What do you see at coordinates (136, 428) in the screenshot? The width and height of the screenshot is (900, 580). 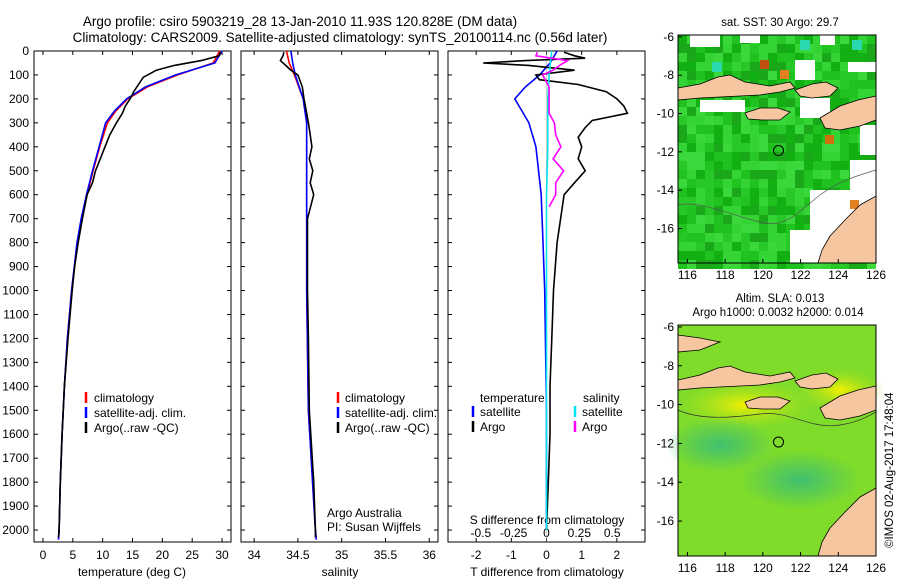 I see `legend-label-argo: Argo(..raw -QC)` at bounding box center [136, 428].